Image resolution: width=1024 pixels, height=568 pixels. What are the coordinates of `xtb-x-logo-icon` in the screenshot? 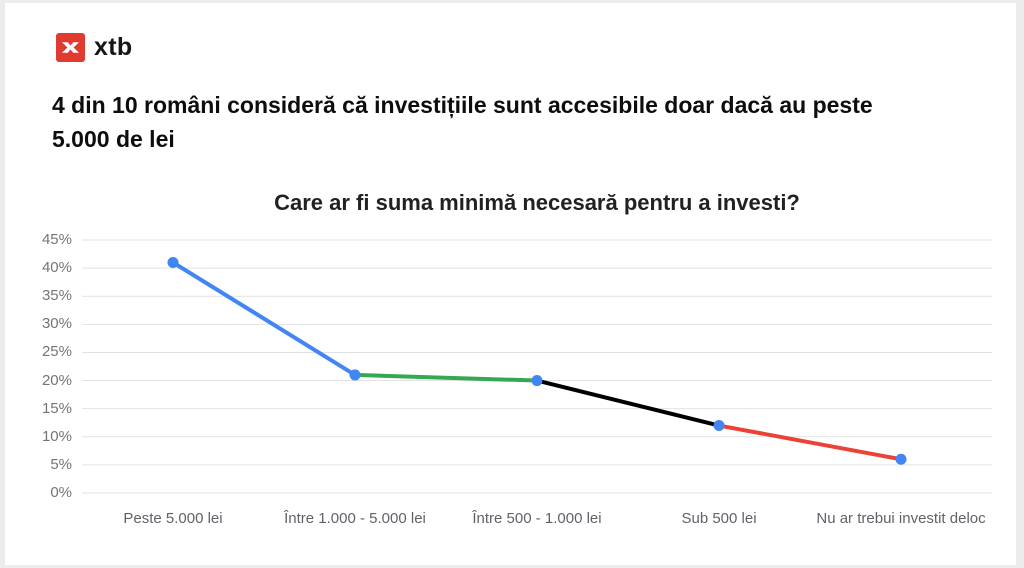 It's located at (70, 47).